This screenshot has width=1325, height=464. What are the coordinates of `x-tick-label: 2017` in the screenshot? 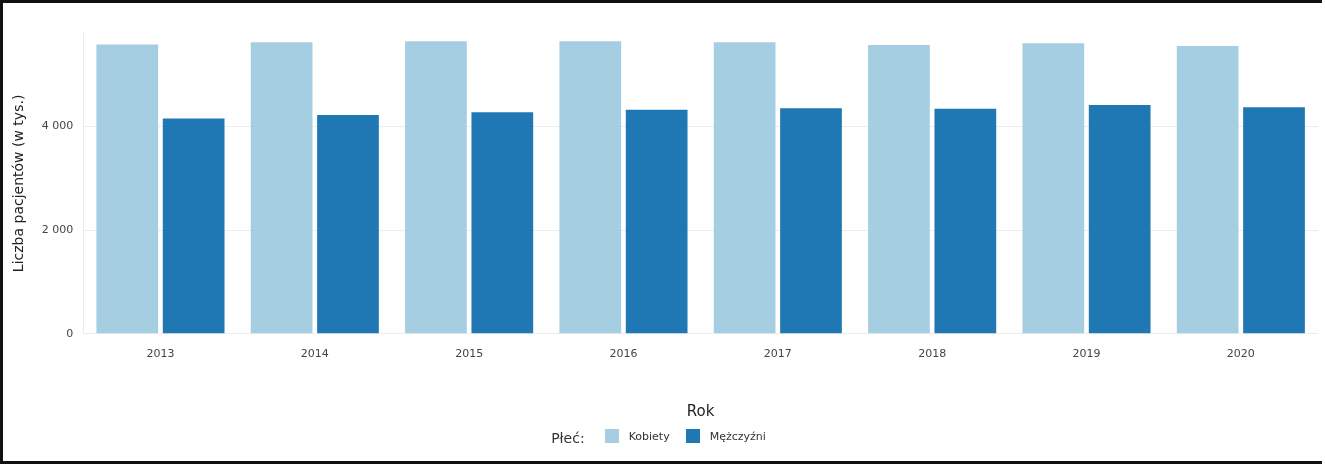 It's located at (777, 354).